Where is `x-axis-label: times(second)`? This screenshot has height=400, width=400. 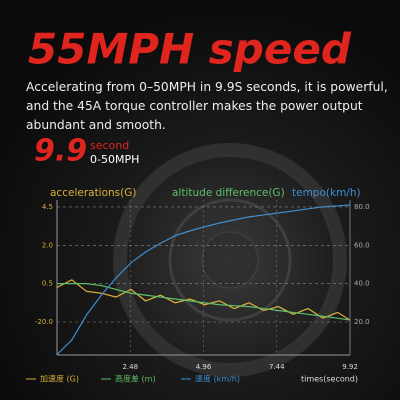
x-axis-label: times(second) is located at coordinates (329, 379).